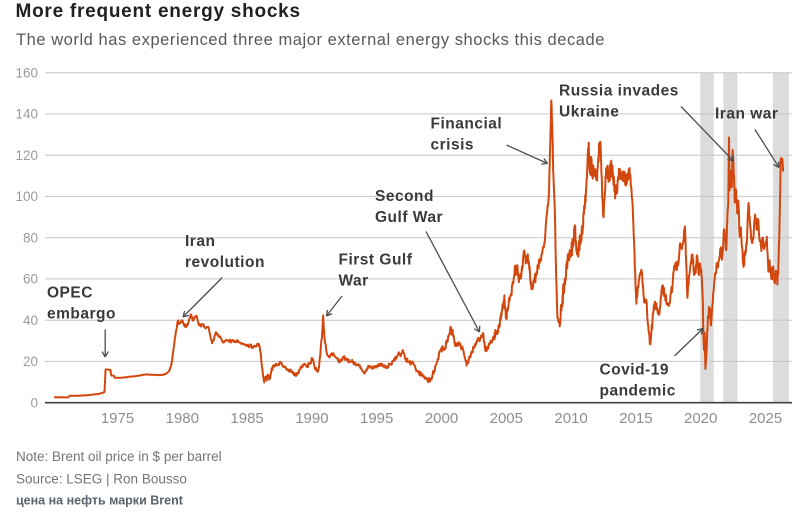 This screenshot has width=802, height=511. What do you see at coordinates (619, 91) in the screenshot?
I see `svg-text: Russia invades` at bounding box center [619, 91].